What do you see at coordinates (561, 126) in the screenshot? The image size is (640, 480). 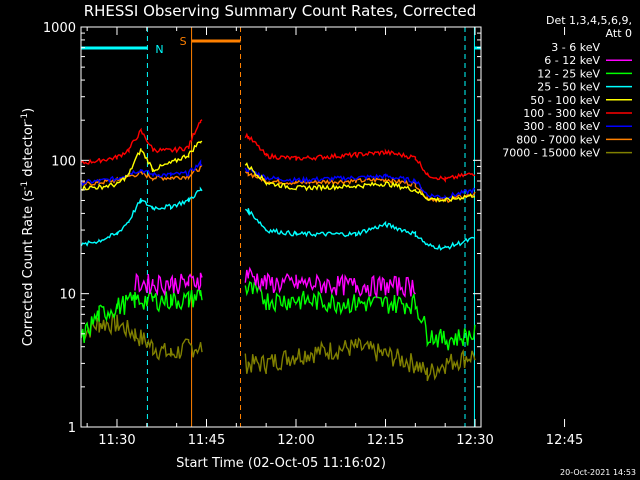 I see `legend-label-6: 300 - 800 keV` at bounding box center [561, 126].